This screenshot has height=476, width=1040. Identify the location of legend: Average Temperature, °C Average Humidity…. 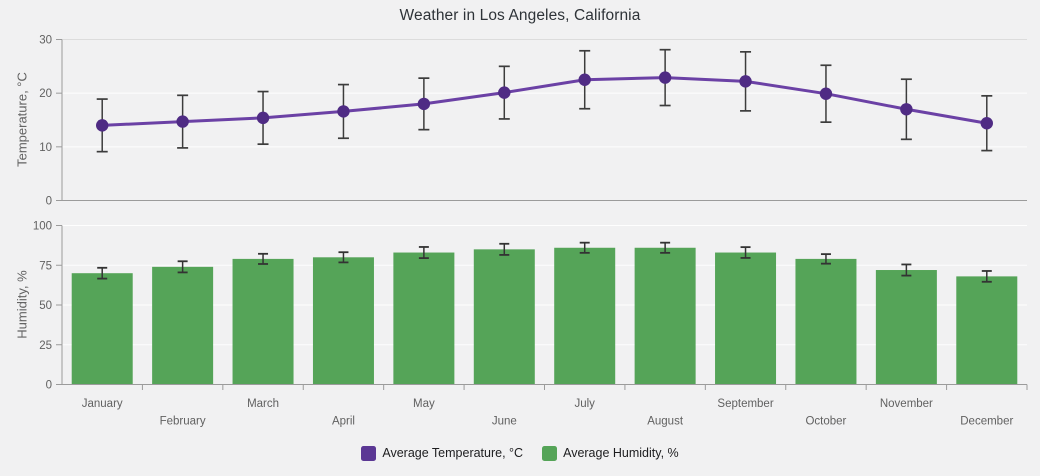
(520, 453).